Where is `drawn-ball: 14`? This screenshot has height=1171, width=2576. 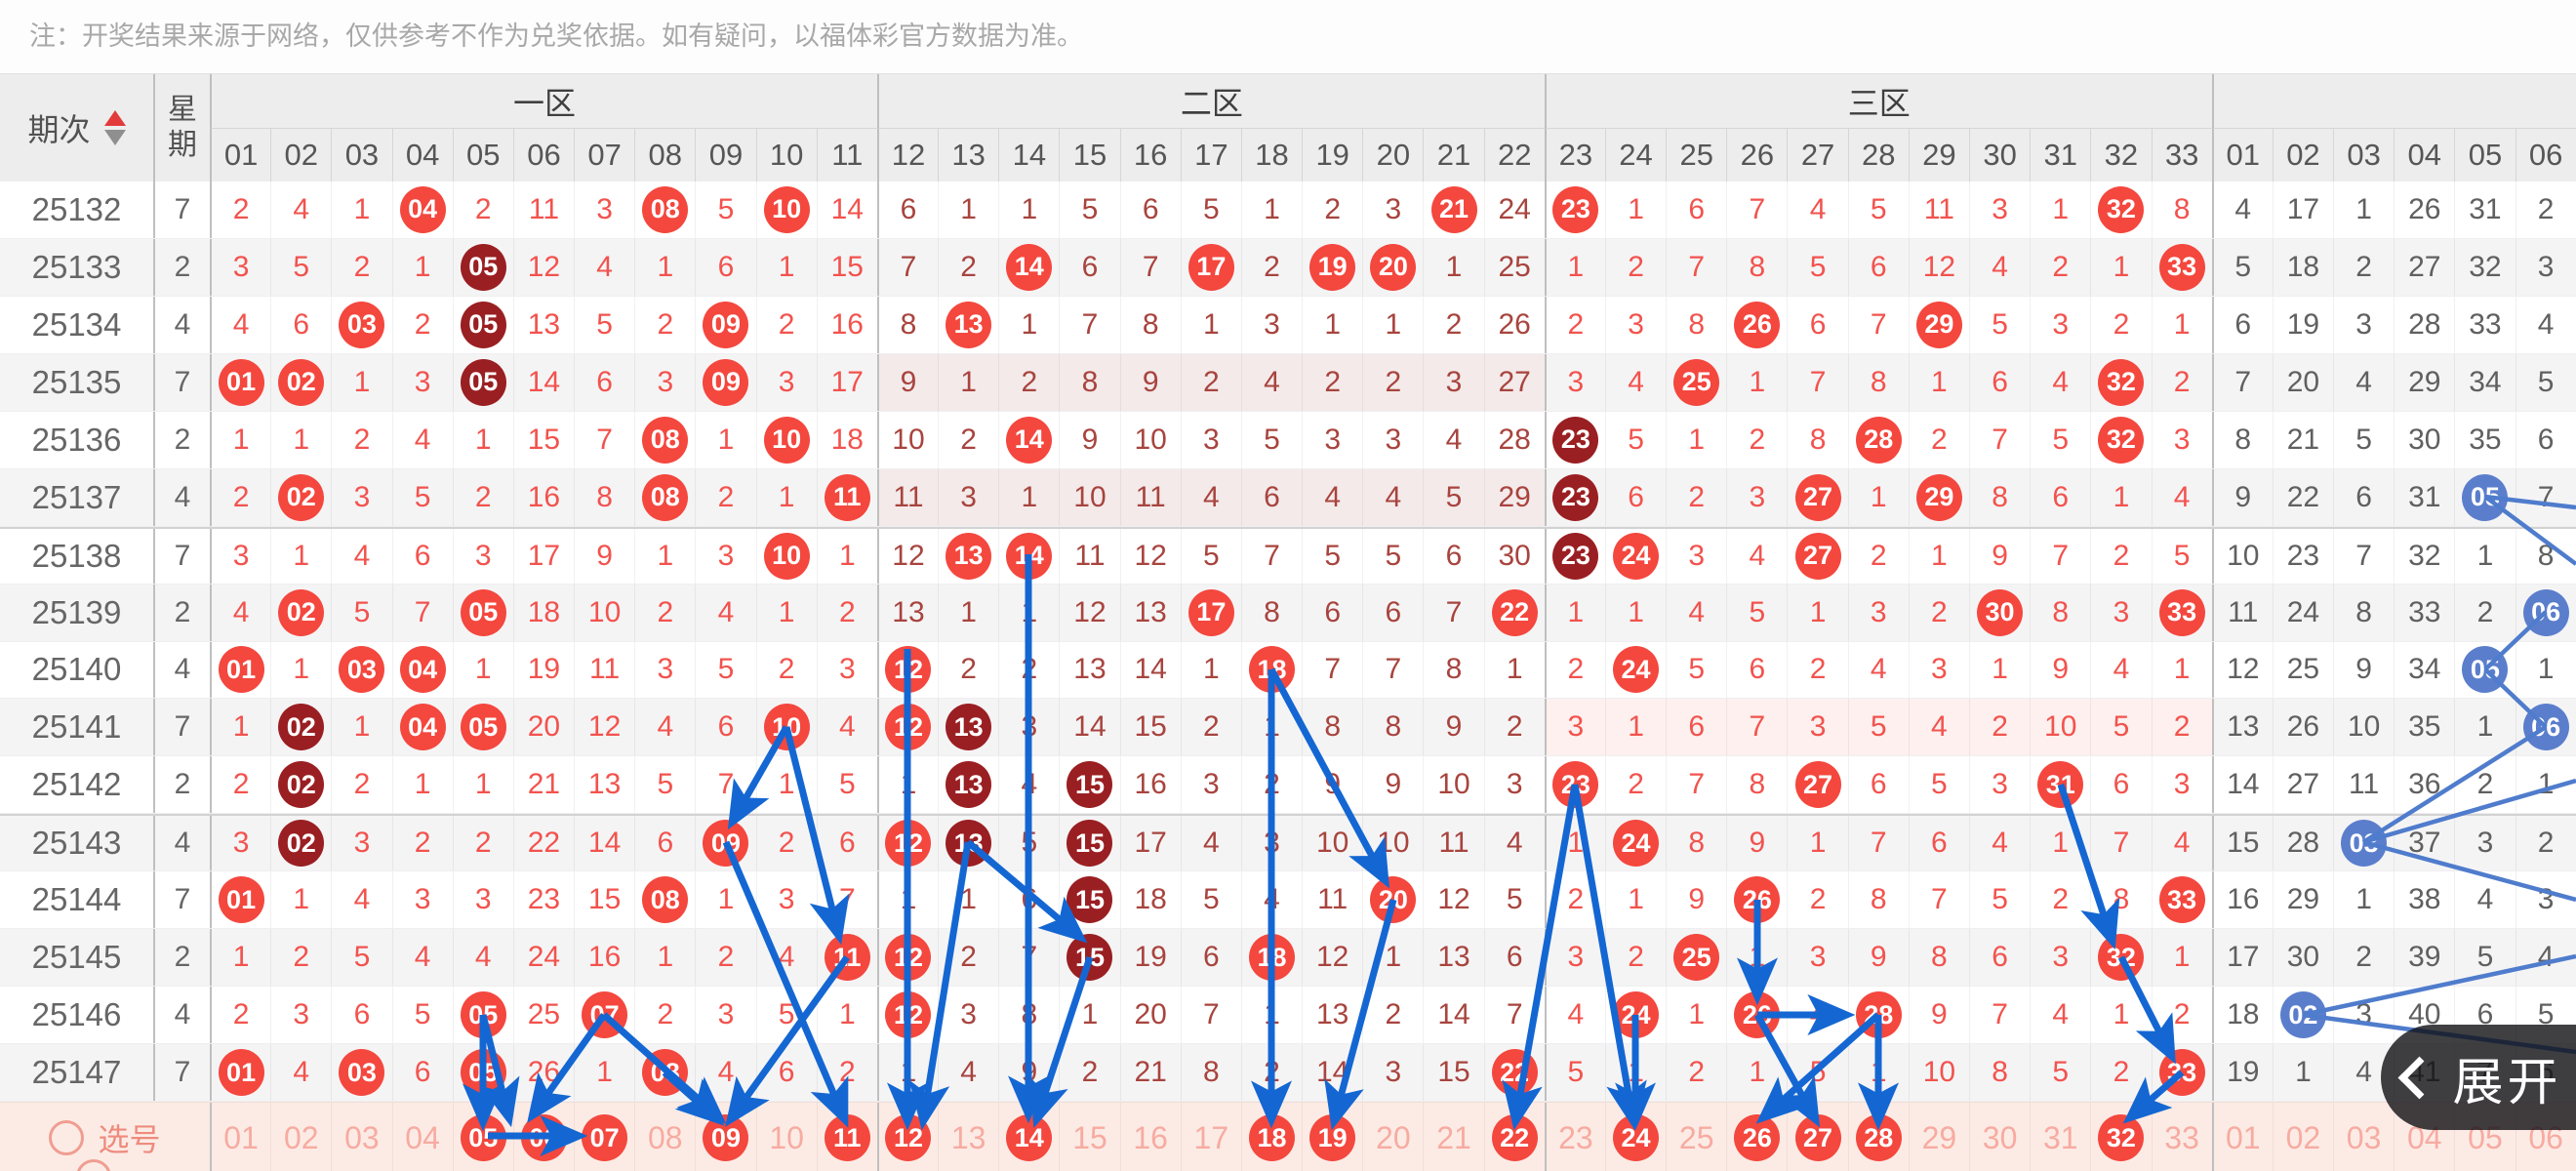 drawn-ball: 14 is located at coordinates (1029, 1137).